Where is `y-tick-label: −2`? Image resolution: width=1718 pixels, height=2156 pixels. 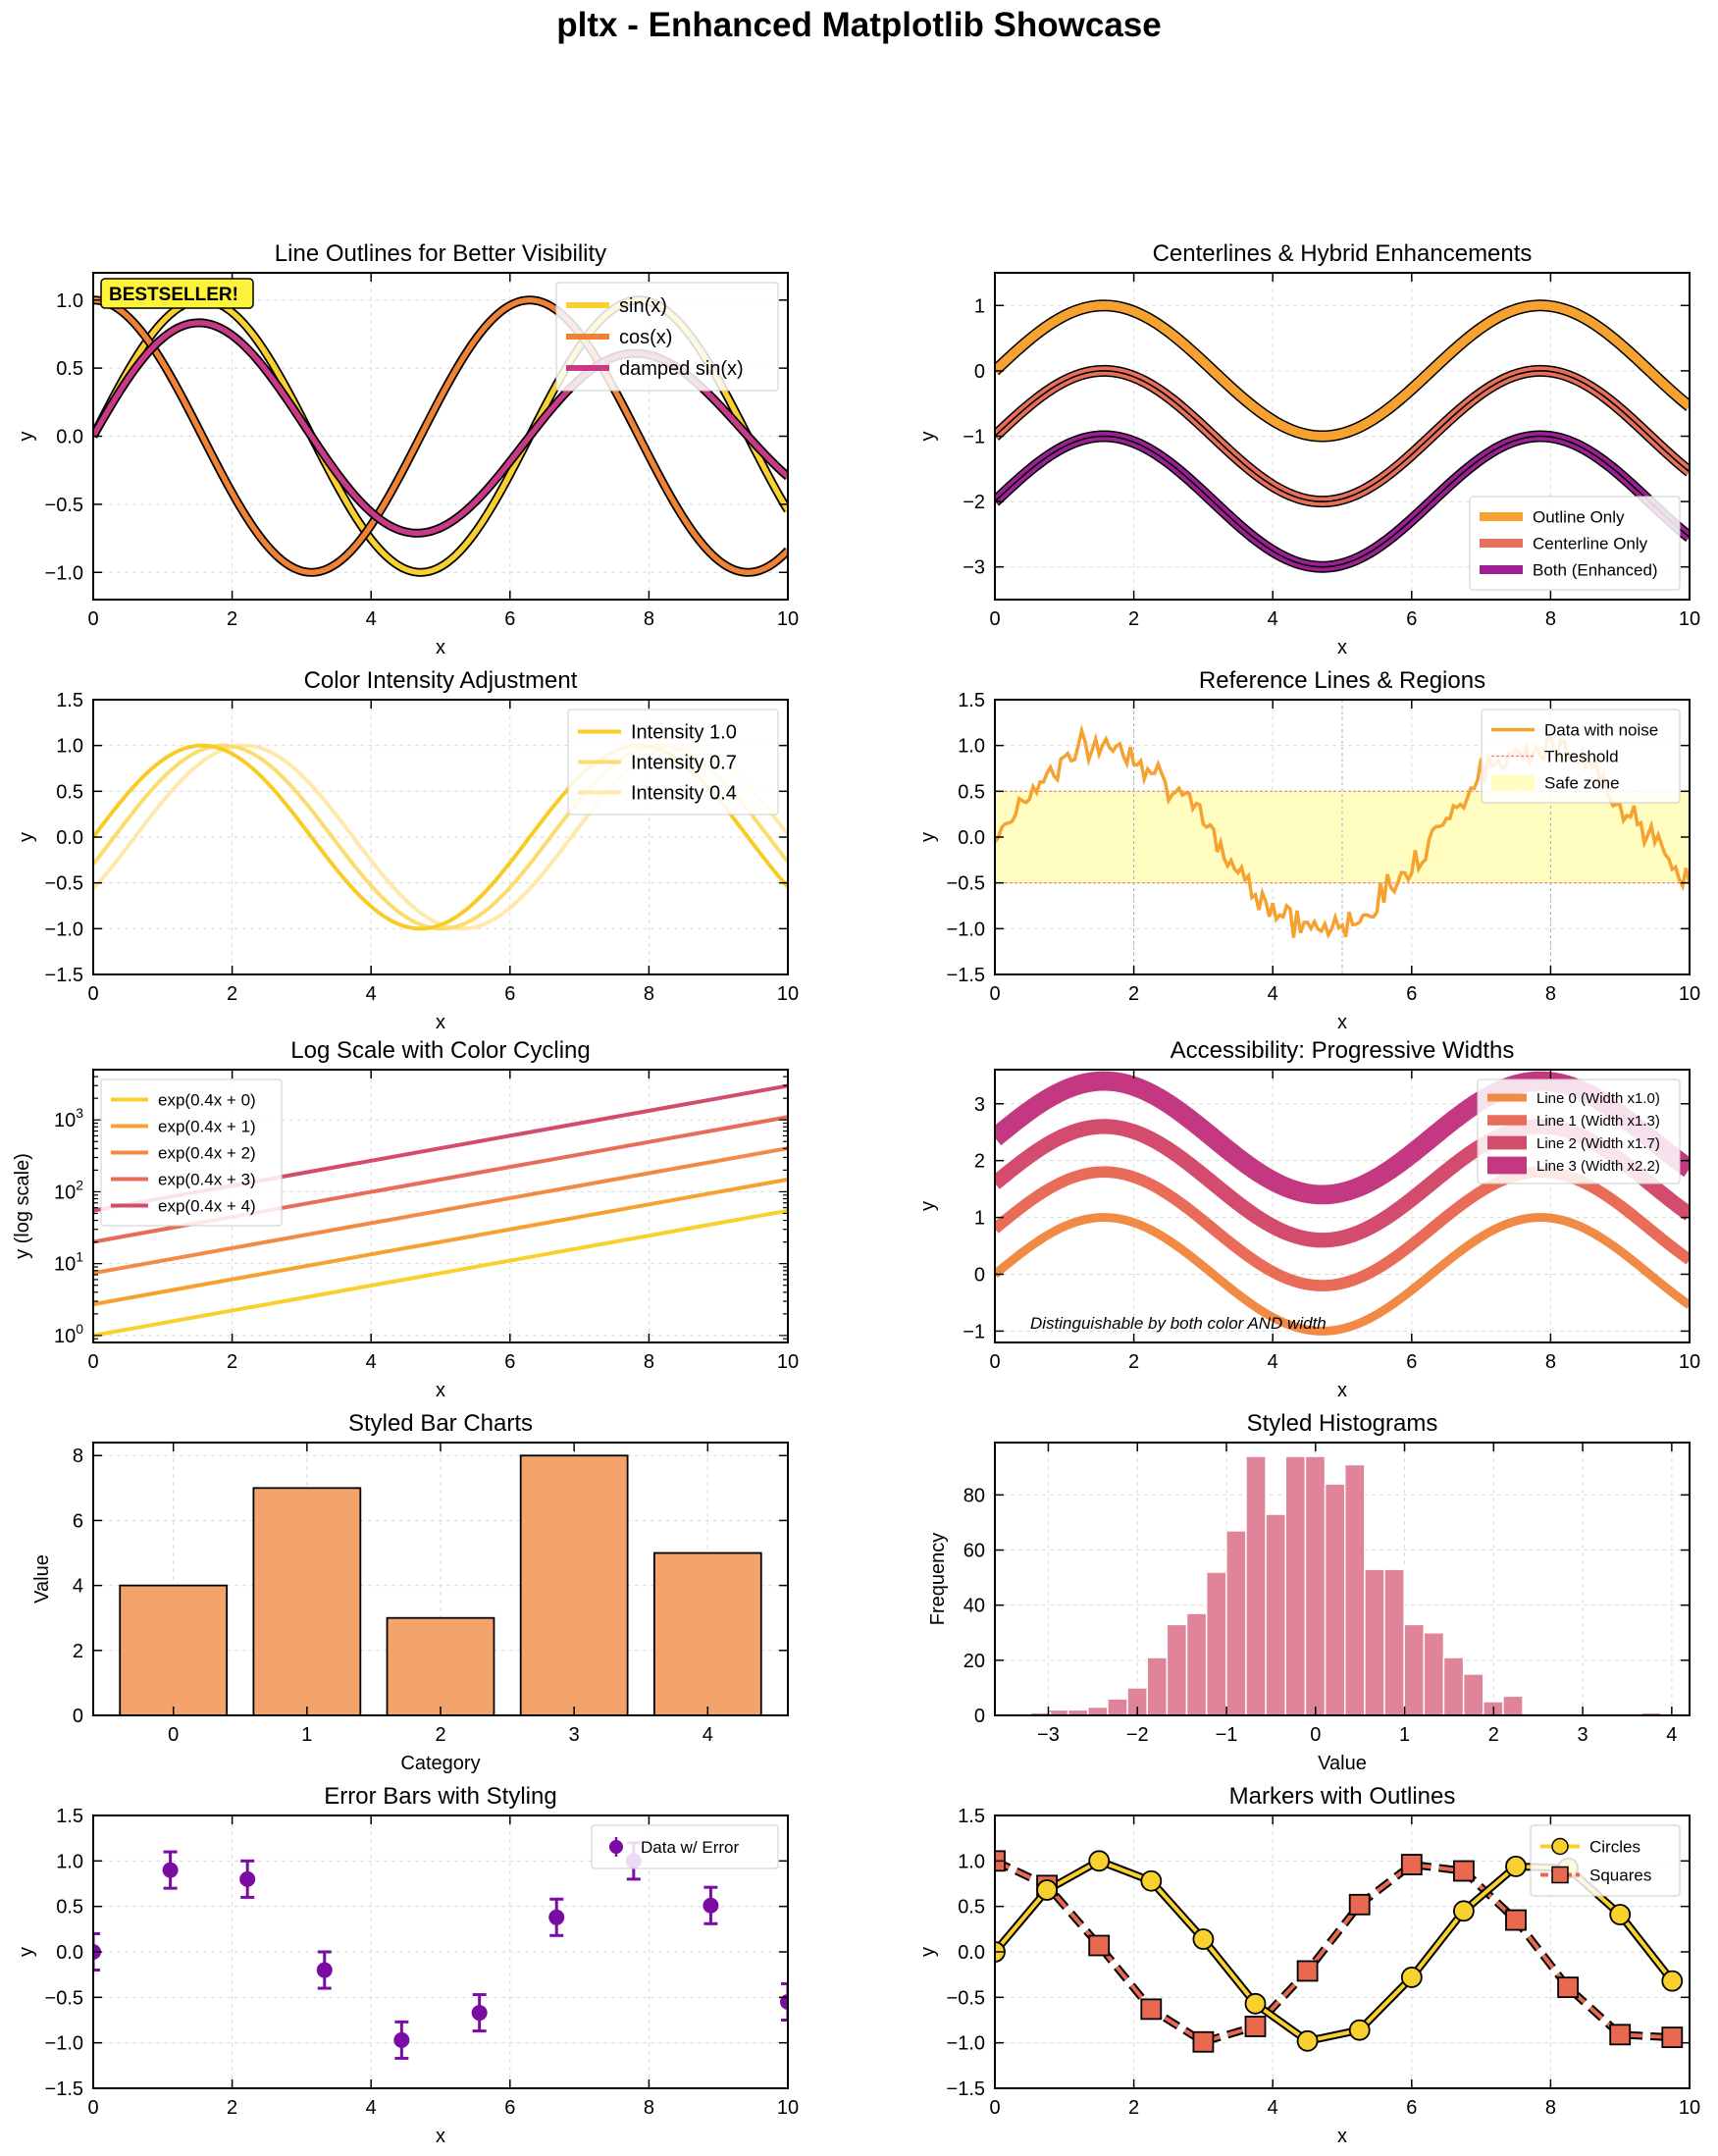
y-tick-label: −2 is located at coordinates (974, 502).